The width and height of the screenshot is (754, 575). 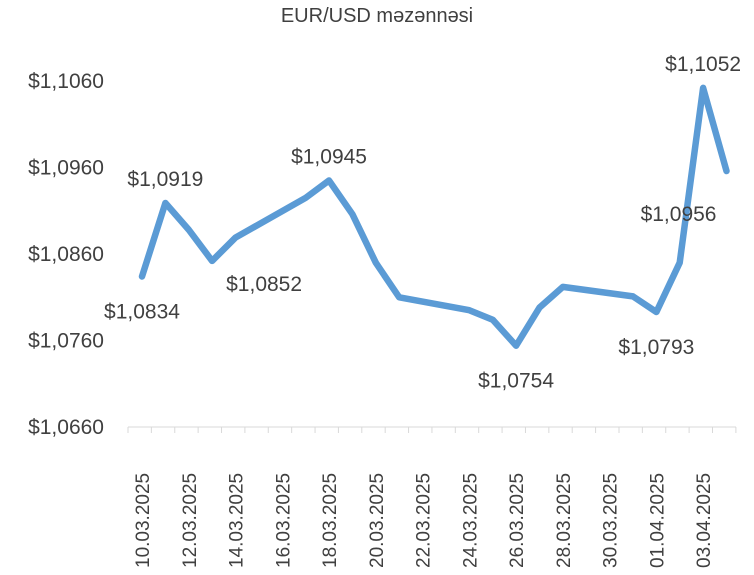 I want to click on y-axis: $1,0660 $1,0760 $1,0860 $1,0960 $1,1060, so click(x=66, y=254).